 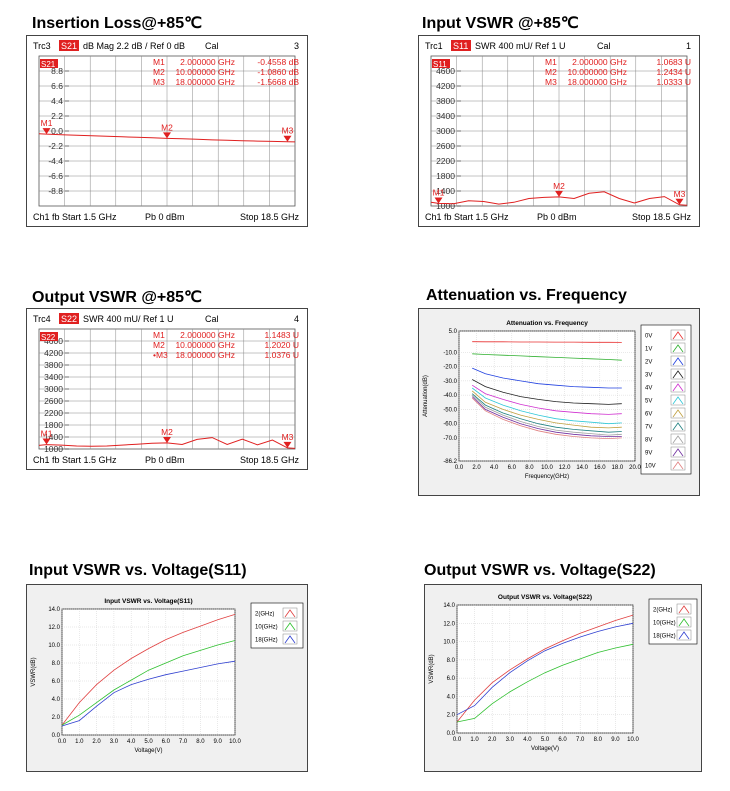 I want to click on x-tick-label: 10.0, so click(x=235, y=742).